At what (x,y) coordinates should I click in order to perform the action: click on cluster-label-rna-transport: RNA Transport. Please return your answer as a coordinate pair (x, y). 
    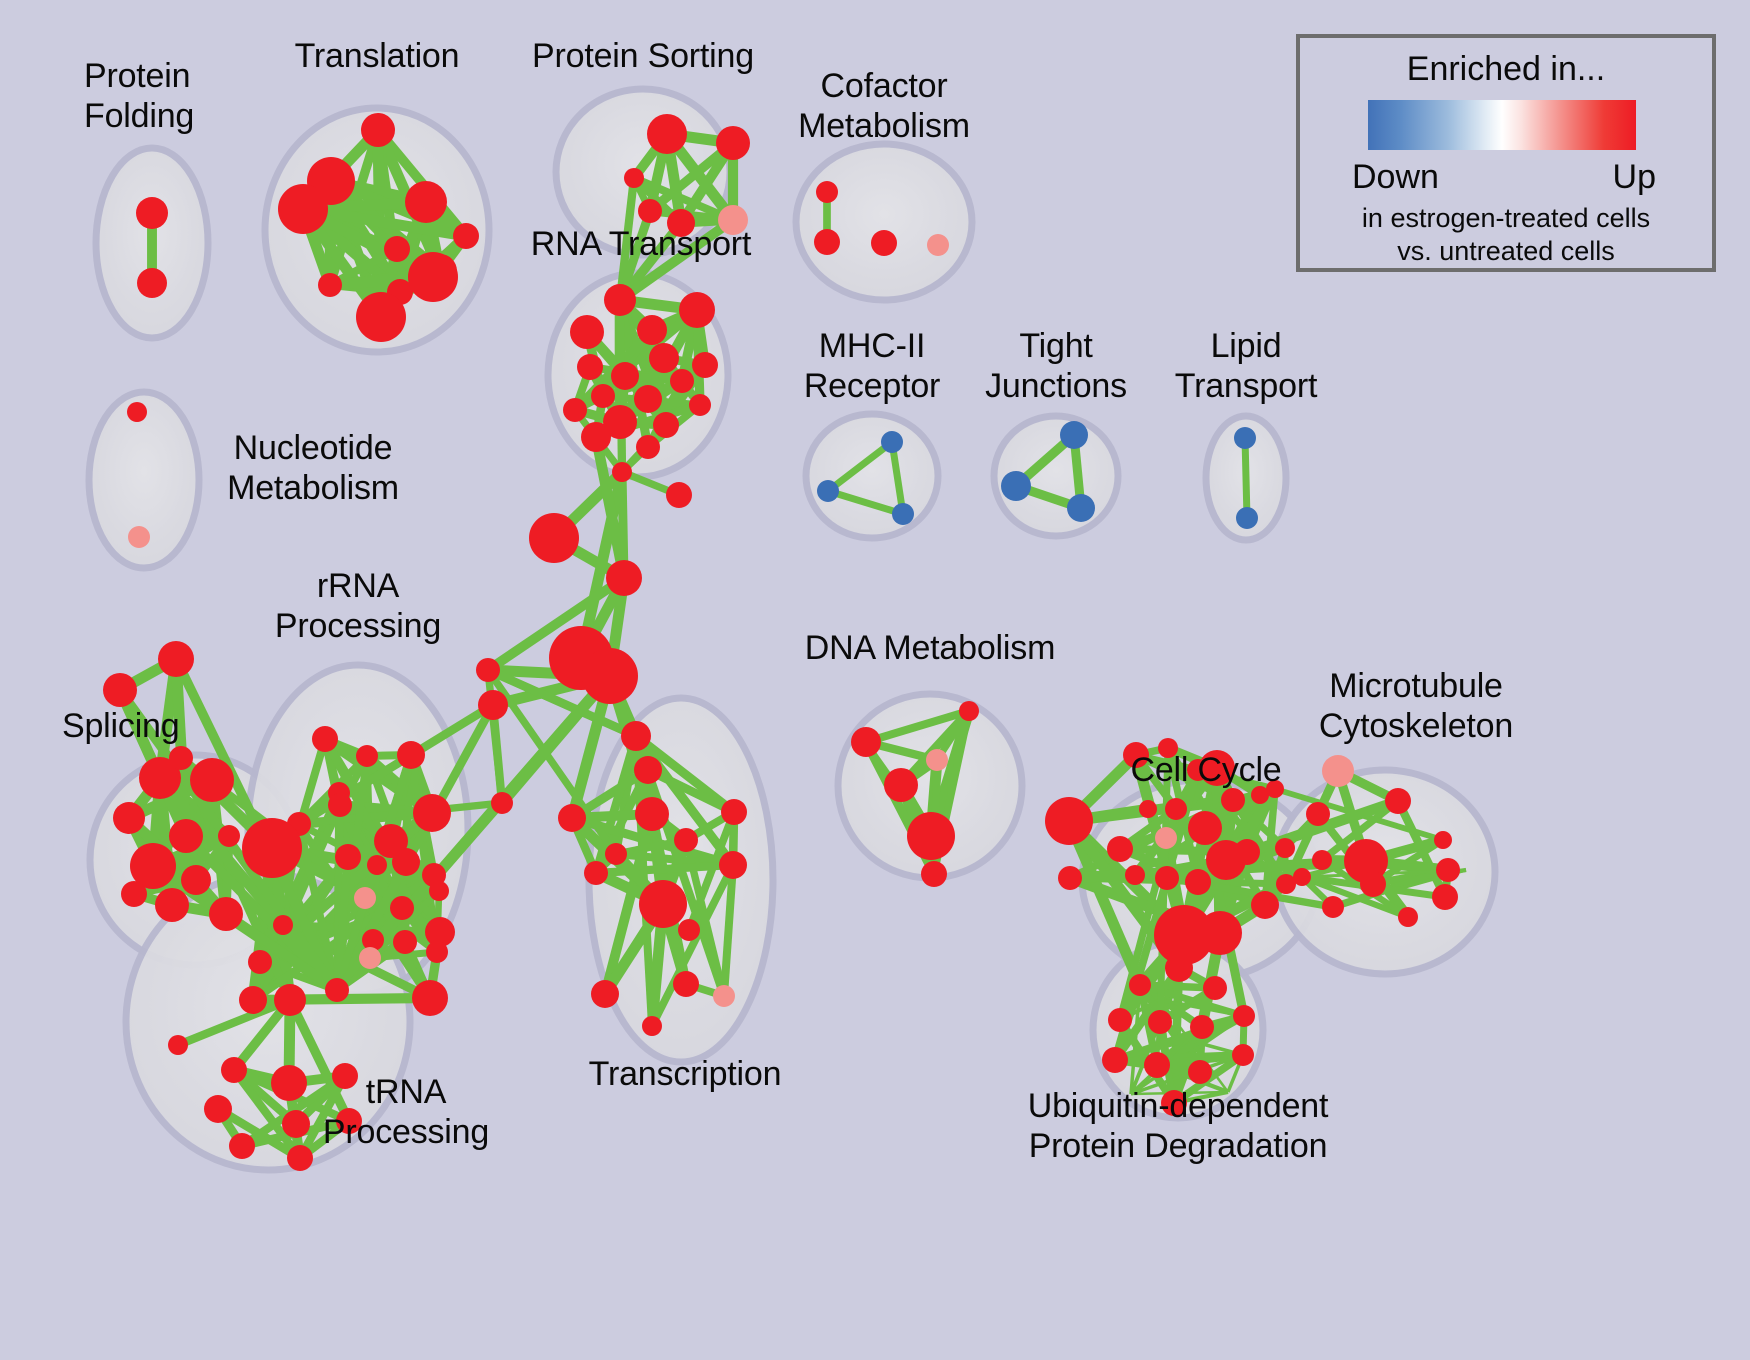
    Looking at the image, I should click on (641, 244).